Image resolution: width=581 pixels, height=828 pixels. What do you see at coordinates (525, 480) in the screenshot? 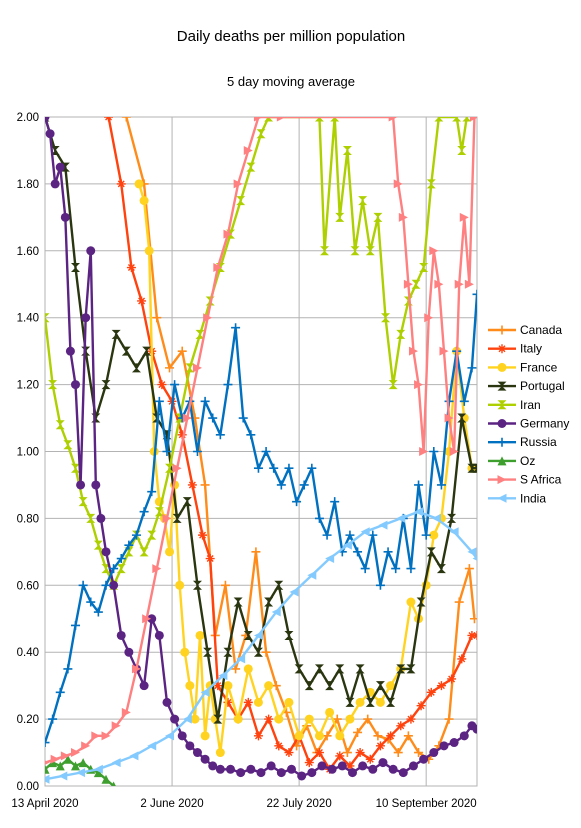
I see `legend-entry: S Africa` at bounding box center [525, 480].